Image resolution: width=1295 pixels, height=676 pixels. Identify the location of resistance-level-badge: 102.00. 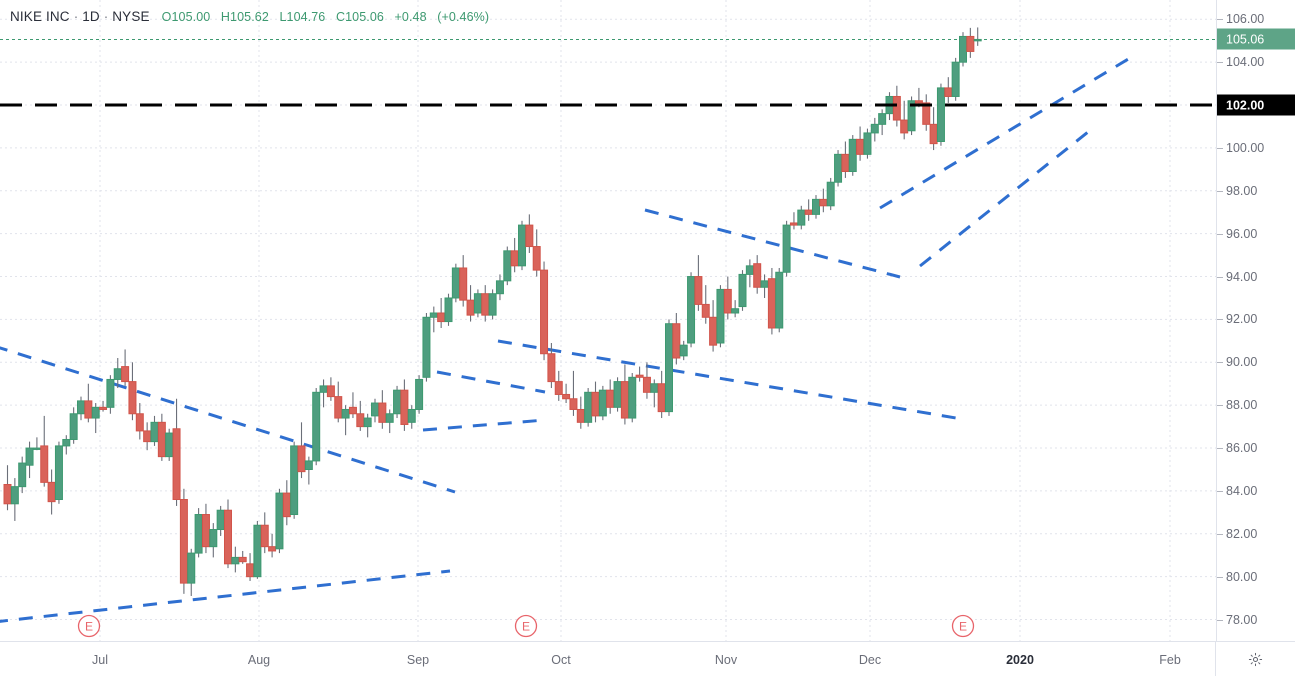
(1256, 105).